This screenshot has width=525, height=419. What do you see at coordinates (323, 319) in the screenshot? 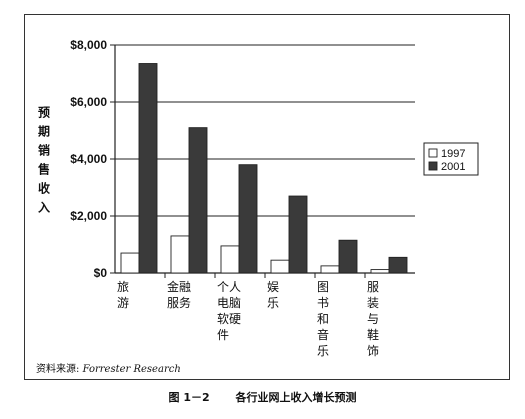
I see `x-tick-label: 图书和音乐` at bounding box center [323, 319].